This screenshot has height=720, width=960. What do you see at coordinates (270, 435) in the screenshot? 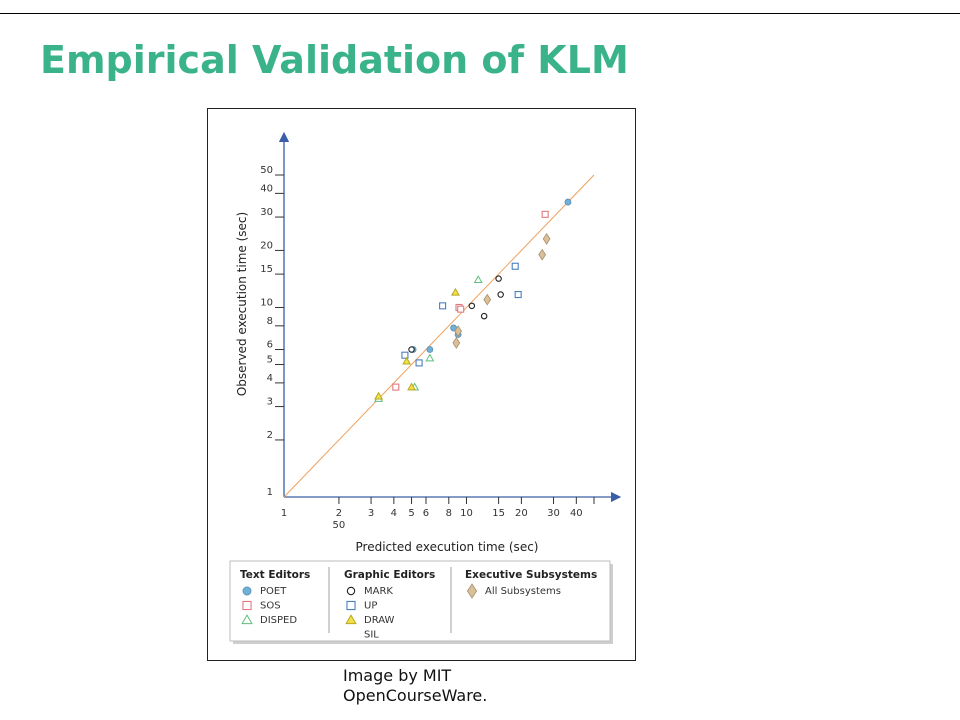
I see `y-tick-label: 2` at bounding box center [270, 435].